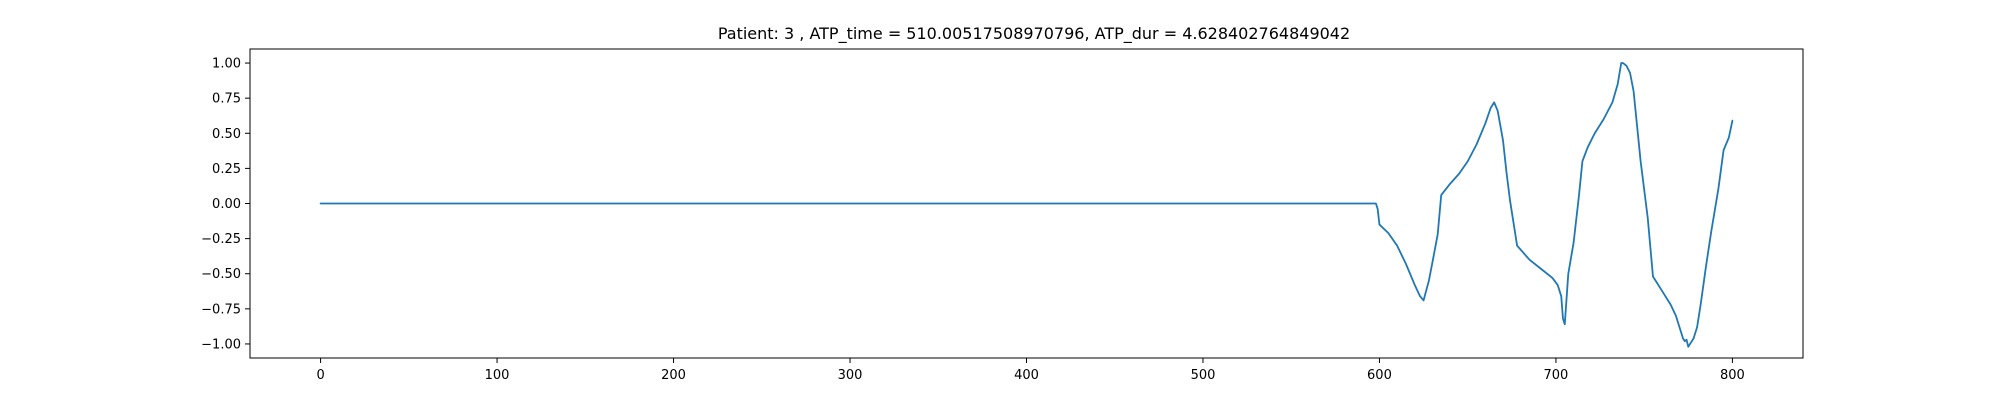  Describe the element at coordinates (226, 204) in the screenshot. I see `y-tick-label: 0.00` at that location.